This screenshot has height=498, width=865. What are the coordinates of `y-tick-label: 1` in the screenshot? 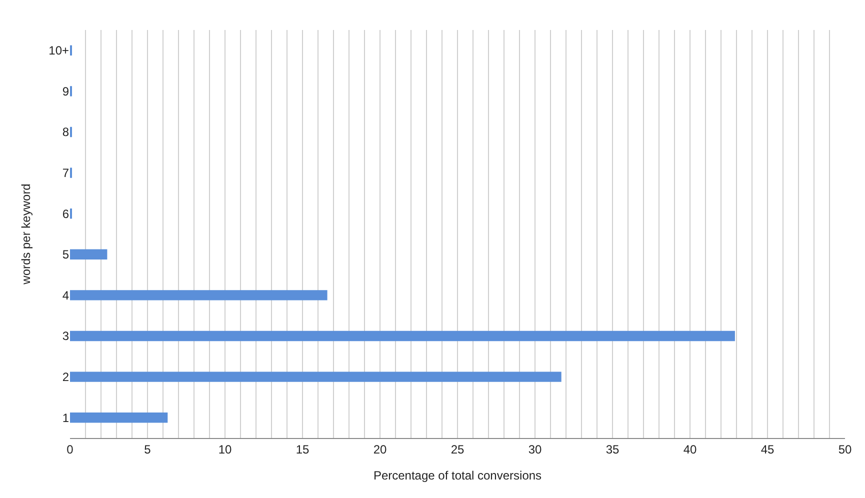 It's located at (66, 417).